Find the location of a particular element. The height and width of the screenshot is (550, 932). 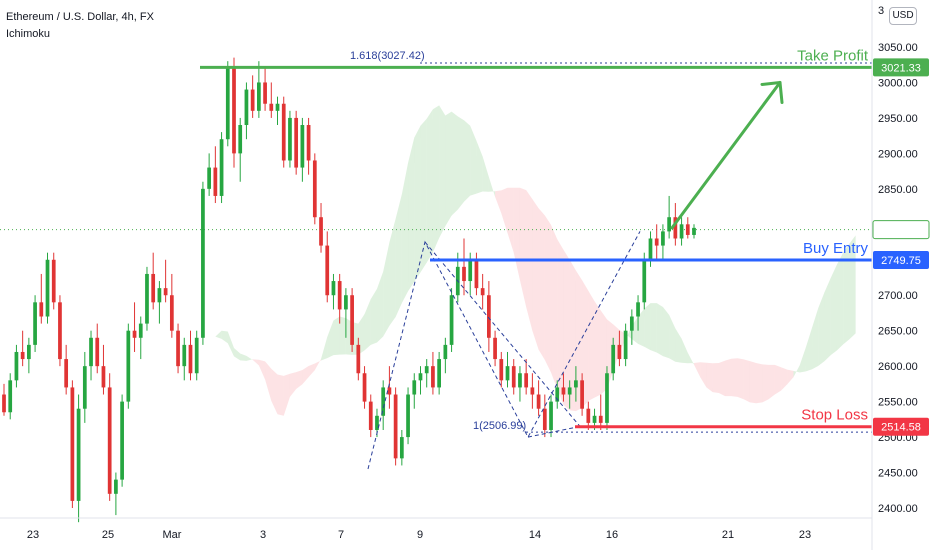

level-label-take-profit: Take Profit is located at coordinates (833, 55).